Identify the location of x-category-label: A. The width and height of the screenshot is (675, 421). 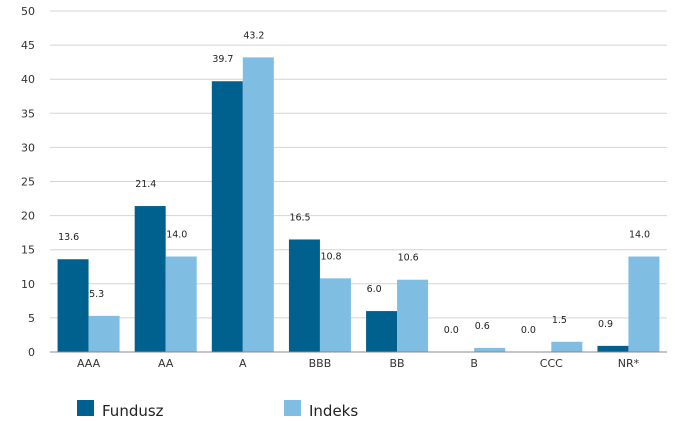
(243, 363).